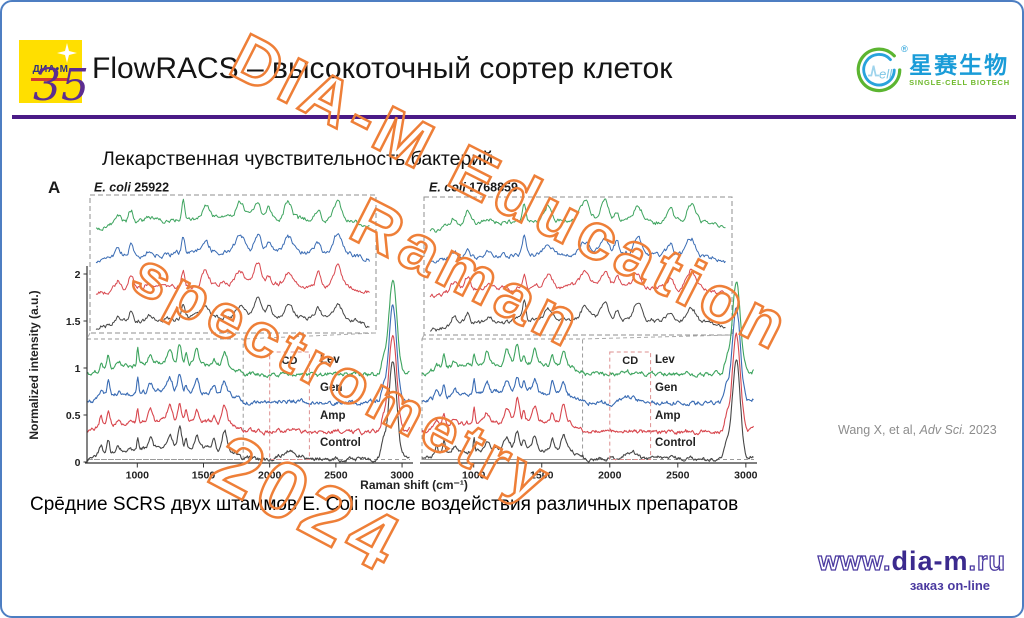 Image resolution: width=1024 pixels, height=618 pixels. I want to click on citation: Wang X, et al, Adv Sci. 2023, so click(917, 430).